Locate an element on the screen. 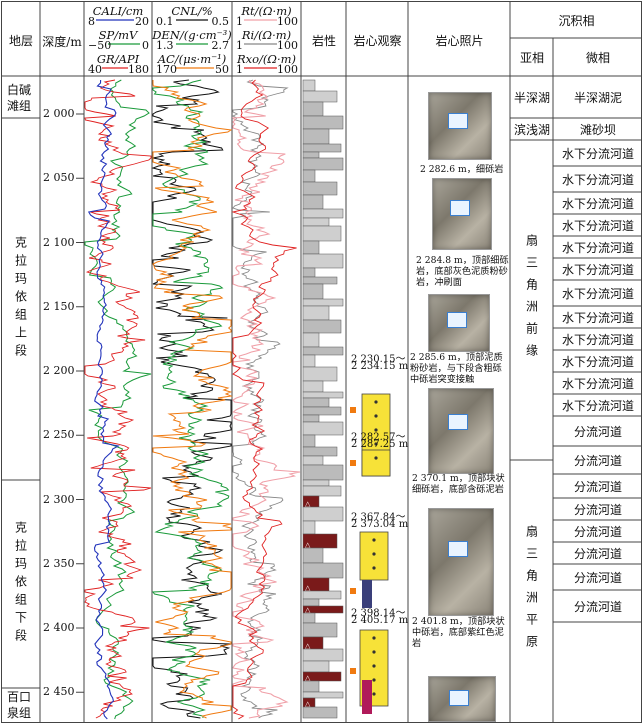 The height and width of the screenshot is (724, 643). core-photo-header: 岩心照片 is located at coordinates (459, 40).